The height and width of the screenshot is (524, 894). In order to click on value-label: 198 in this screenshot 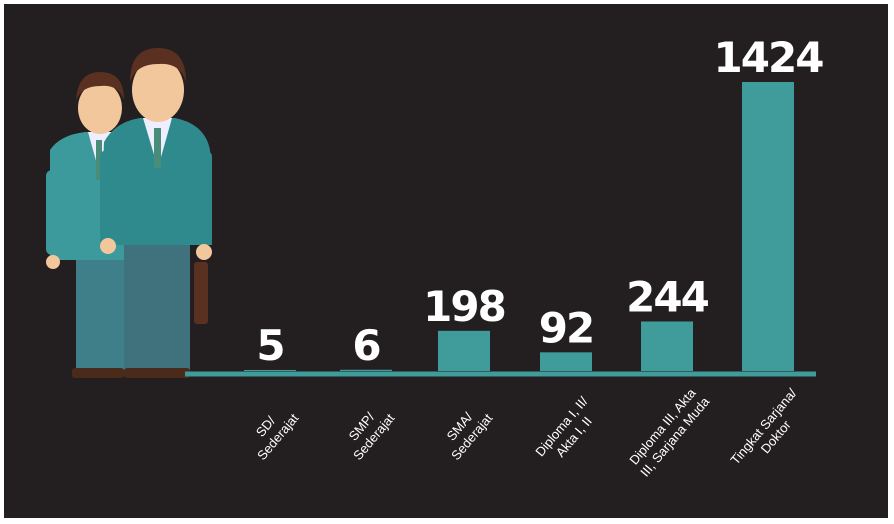, I will do `click(464, 306)`.